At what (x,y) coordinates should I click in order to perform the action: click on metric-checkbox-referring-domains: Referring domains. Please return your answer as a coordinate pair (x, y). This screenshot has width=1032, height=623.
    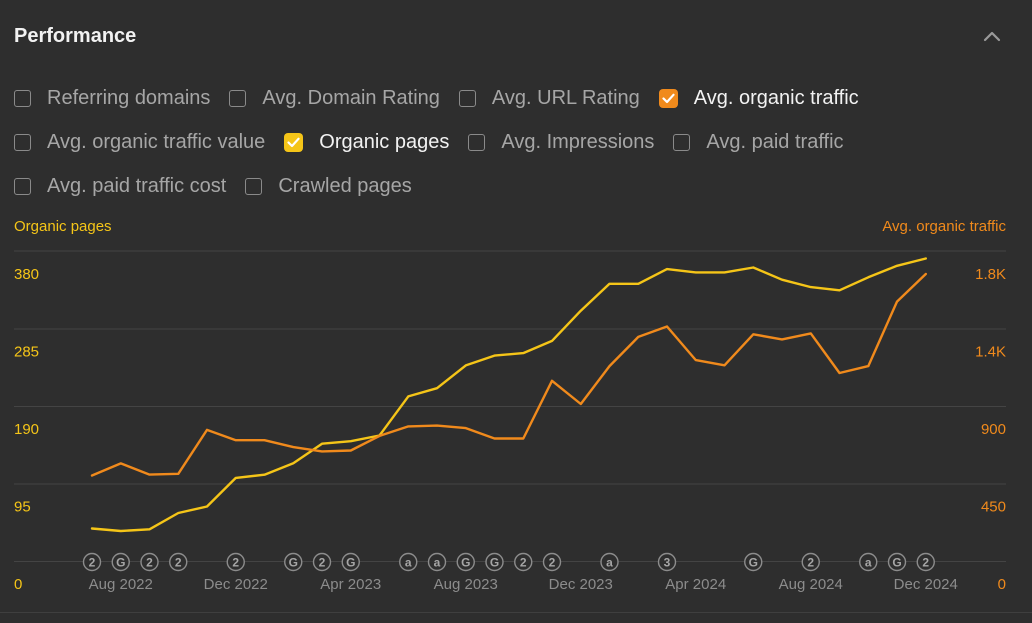
    Looking at the image, I should click on (112, 98).